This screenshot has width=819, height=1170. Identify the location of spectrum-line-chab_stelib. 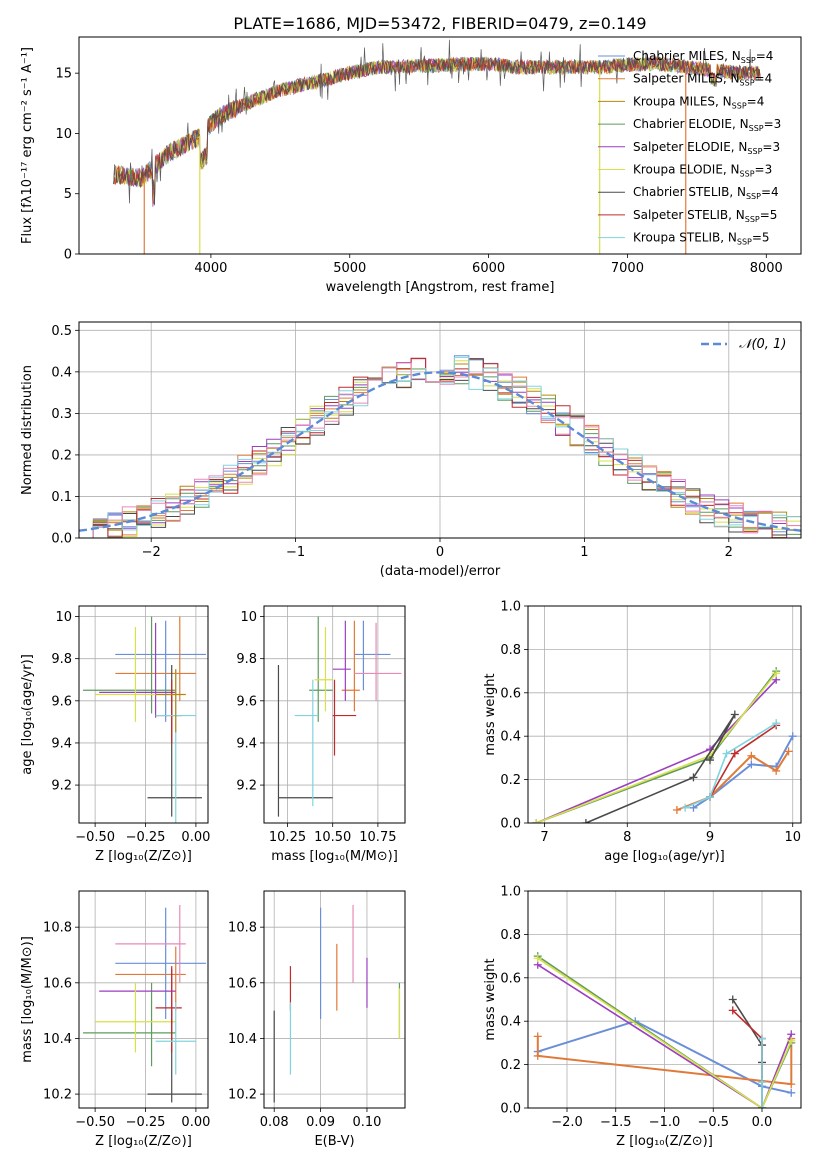
(437, 122).